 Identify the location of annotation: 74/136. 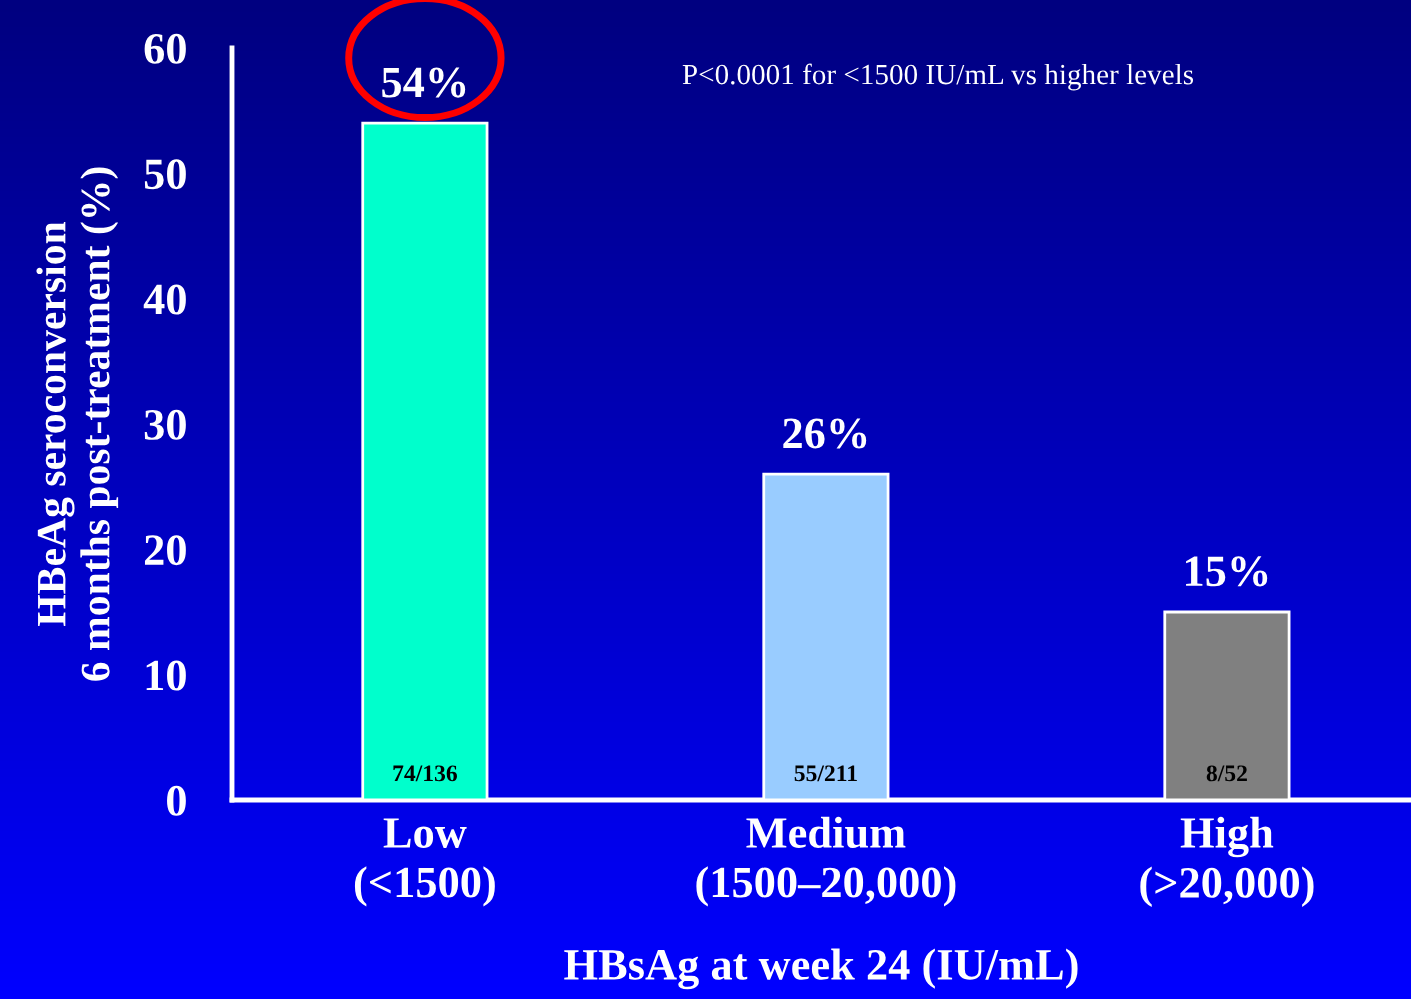
(425, 773).